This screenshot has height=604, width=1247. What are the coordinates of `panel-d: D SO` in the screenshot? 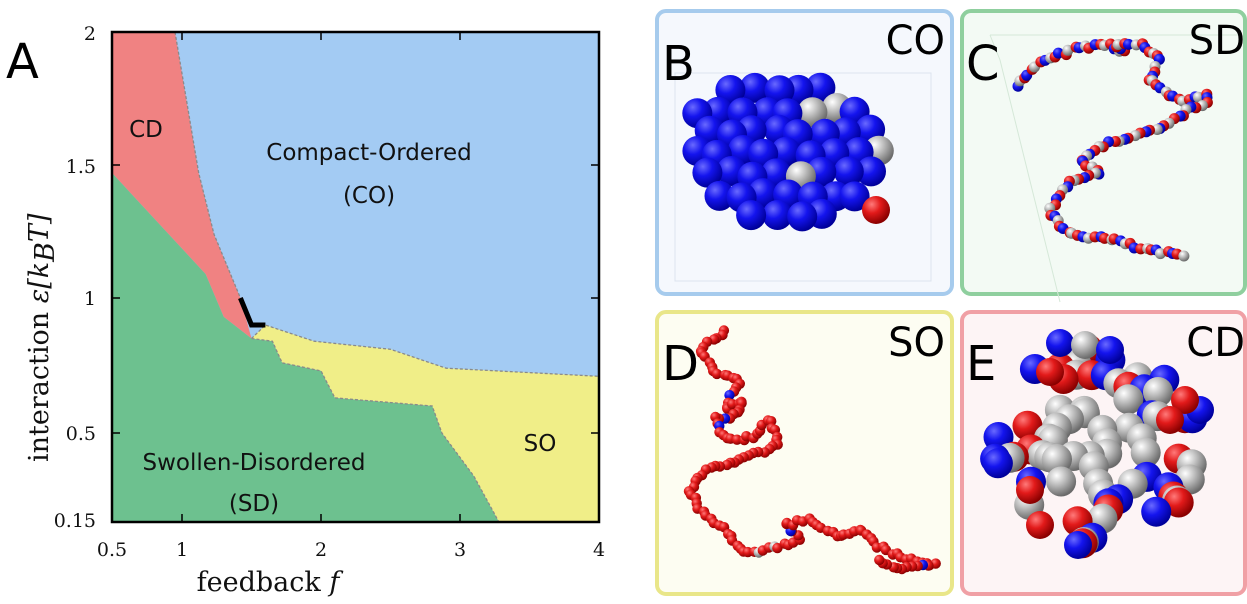 It's located at (804, 453).